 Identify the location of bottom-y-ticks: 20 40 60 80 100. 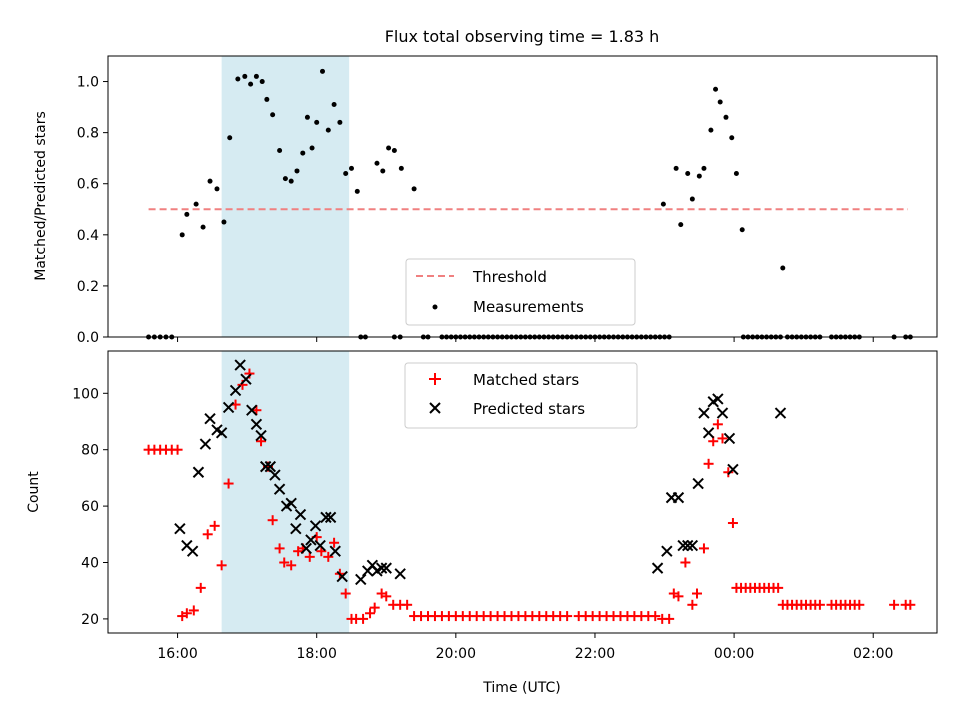
(90, 507).